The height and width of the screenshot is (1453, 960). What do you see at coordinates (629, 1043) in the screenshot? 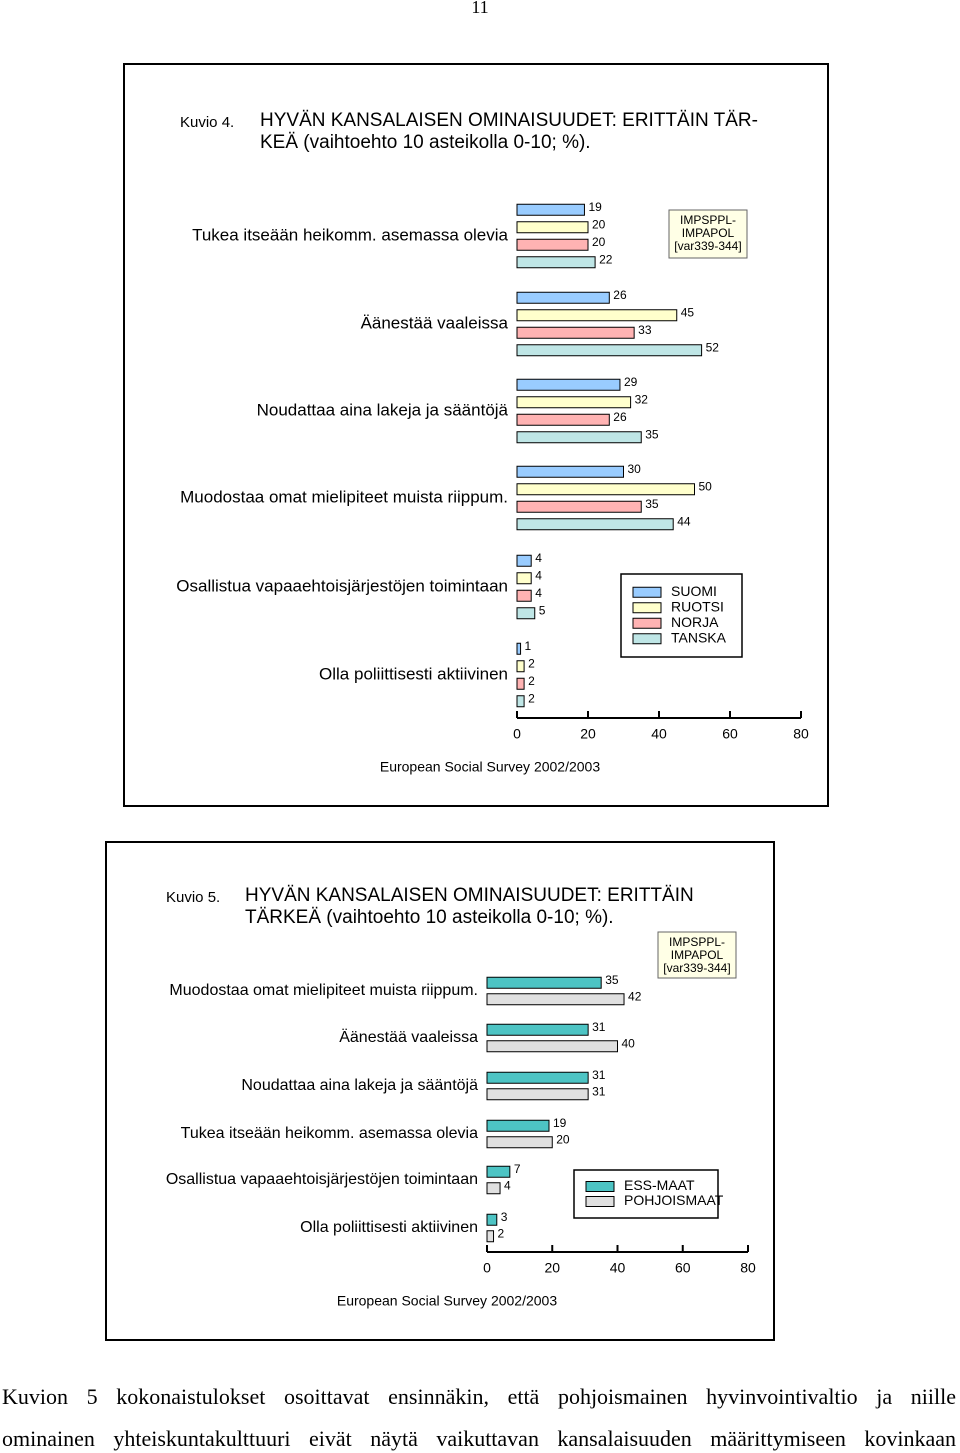
I see `value-label: 40` at bounding box center [629, 1043].